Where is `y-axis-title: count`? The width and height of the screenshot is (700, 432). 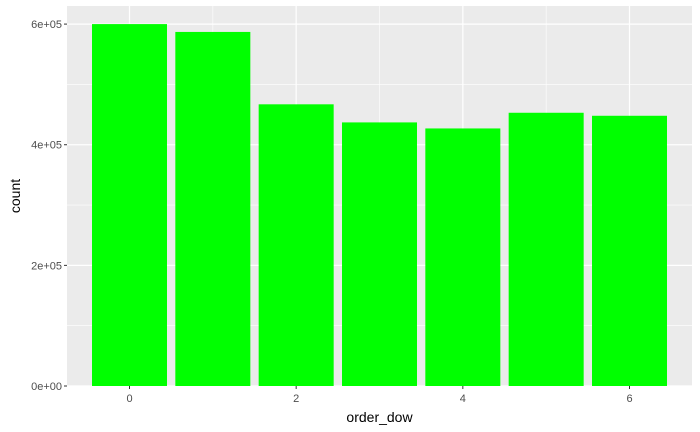 y-axis-title: count is located at coordinates (15, 196).